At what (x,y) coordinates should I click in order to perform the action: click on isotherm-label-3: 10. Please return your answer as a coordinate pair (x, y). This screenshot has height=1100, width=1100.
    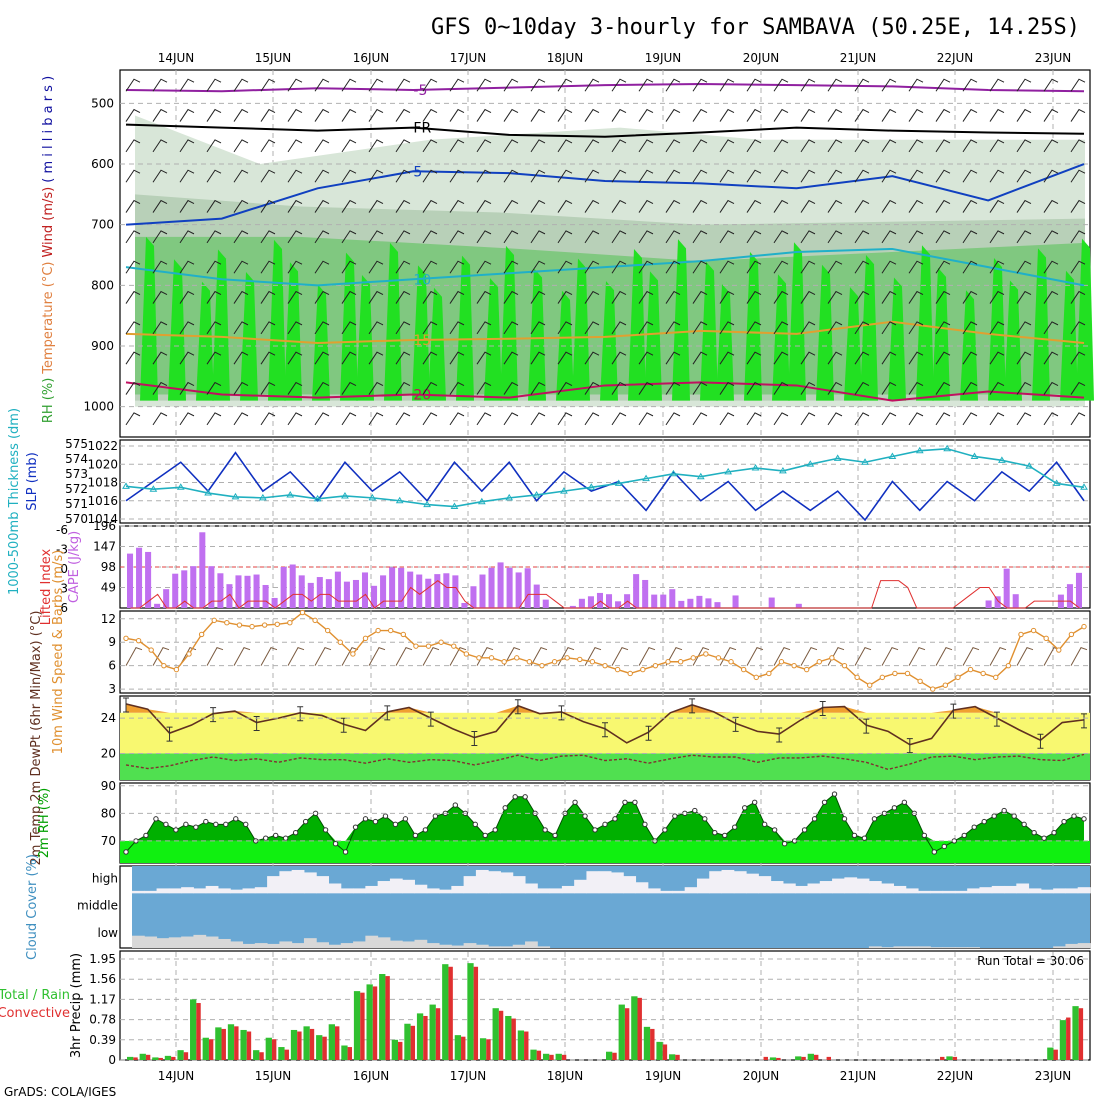
    Looking at the image, I should click on (422, 280).